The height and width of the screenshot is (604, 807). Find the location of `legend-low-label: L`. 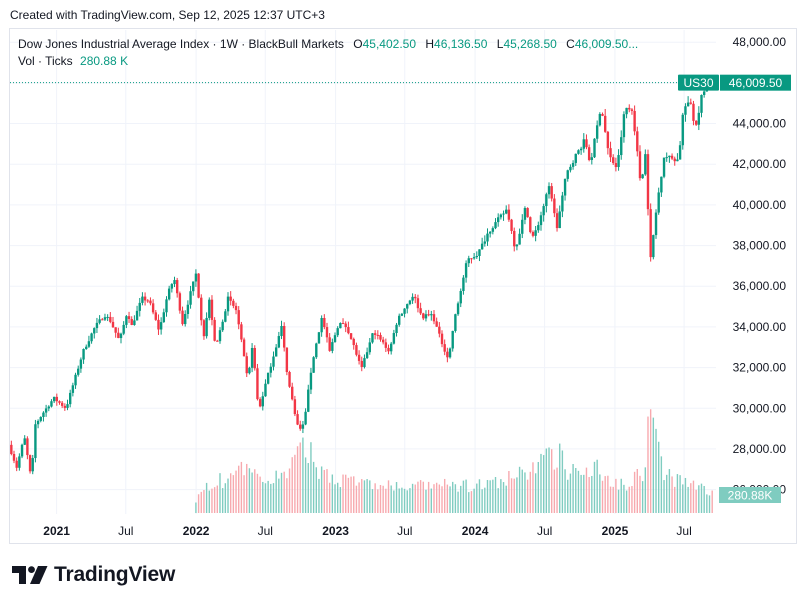

legend-low-label: L is located at coordinates (500, 44).